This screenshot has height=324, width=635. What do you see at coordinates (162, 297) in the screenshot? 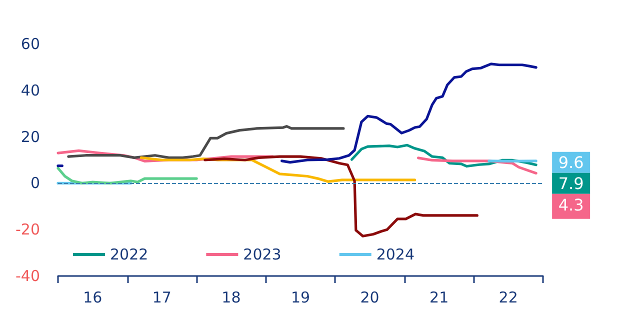
I see `x-tick-label: 17` at bounding box center [162, 297].